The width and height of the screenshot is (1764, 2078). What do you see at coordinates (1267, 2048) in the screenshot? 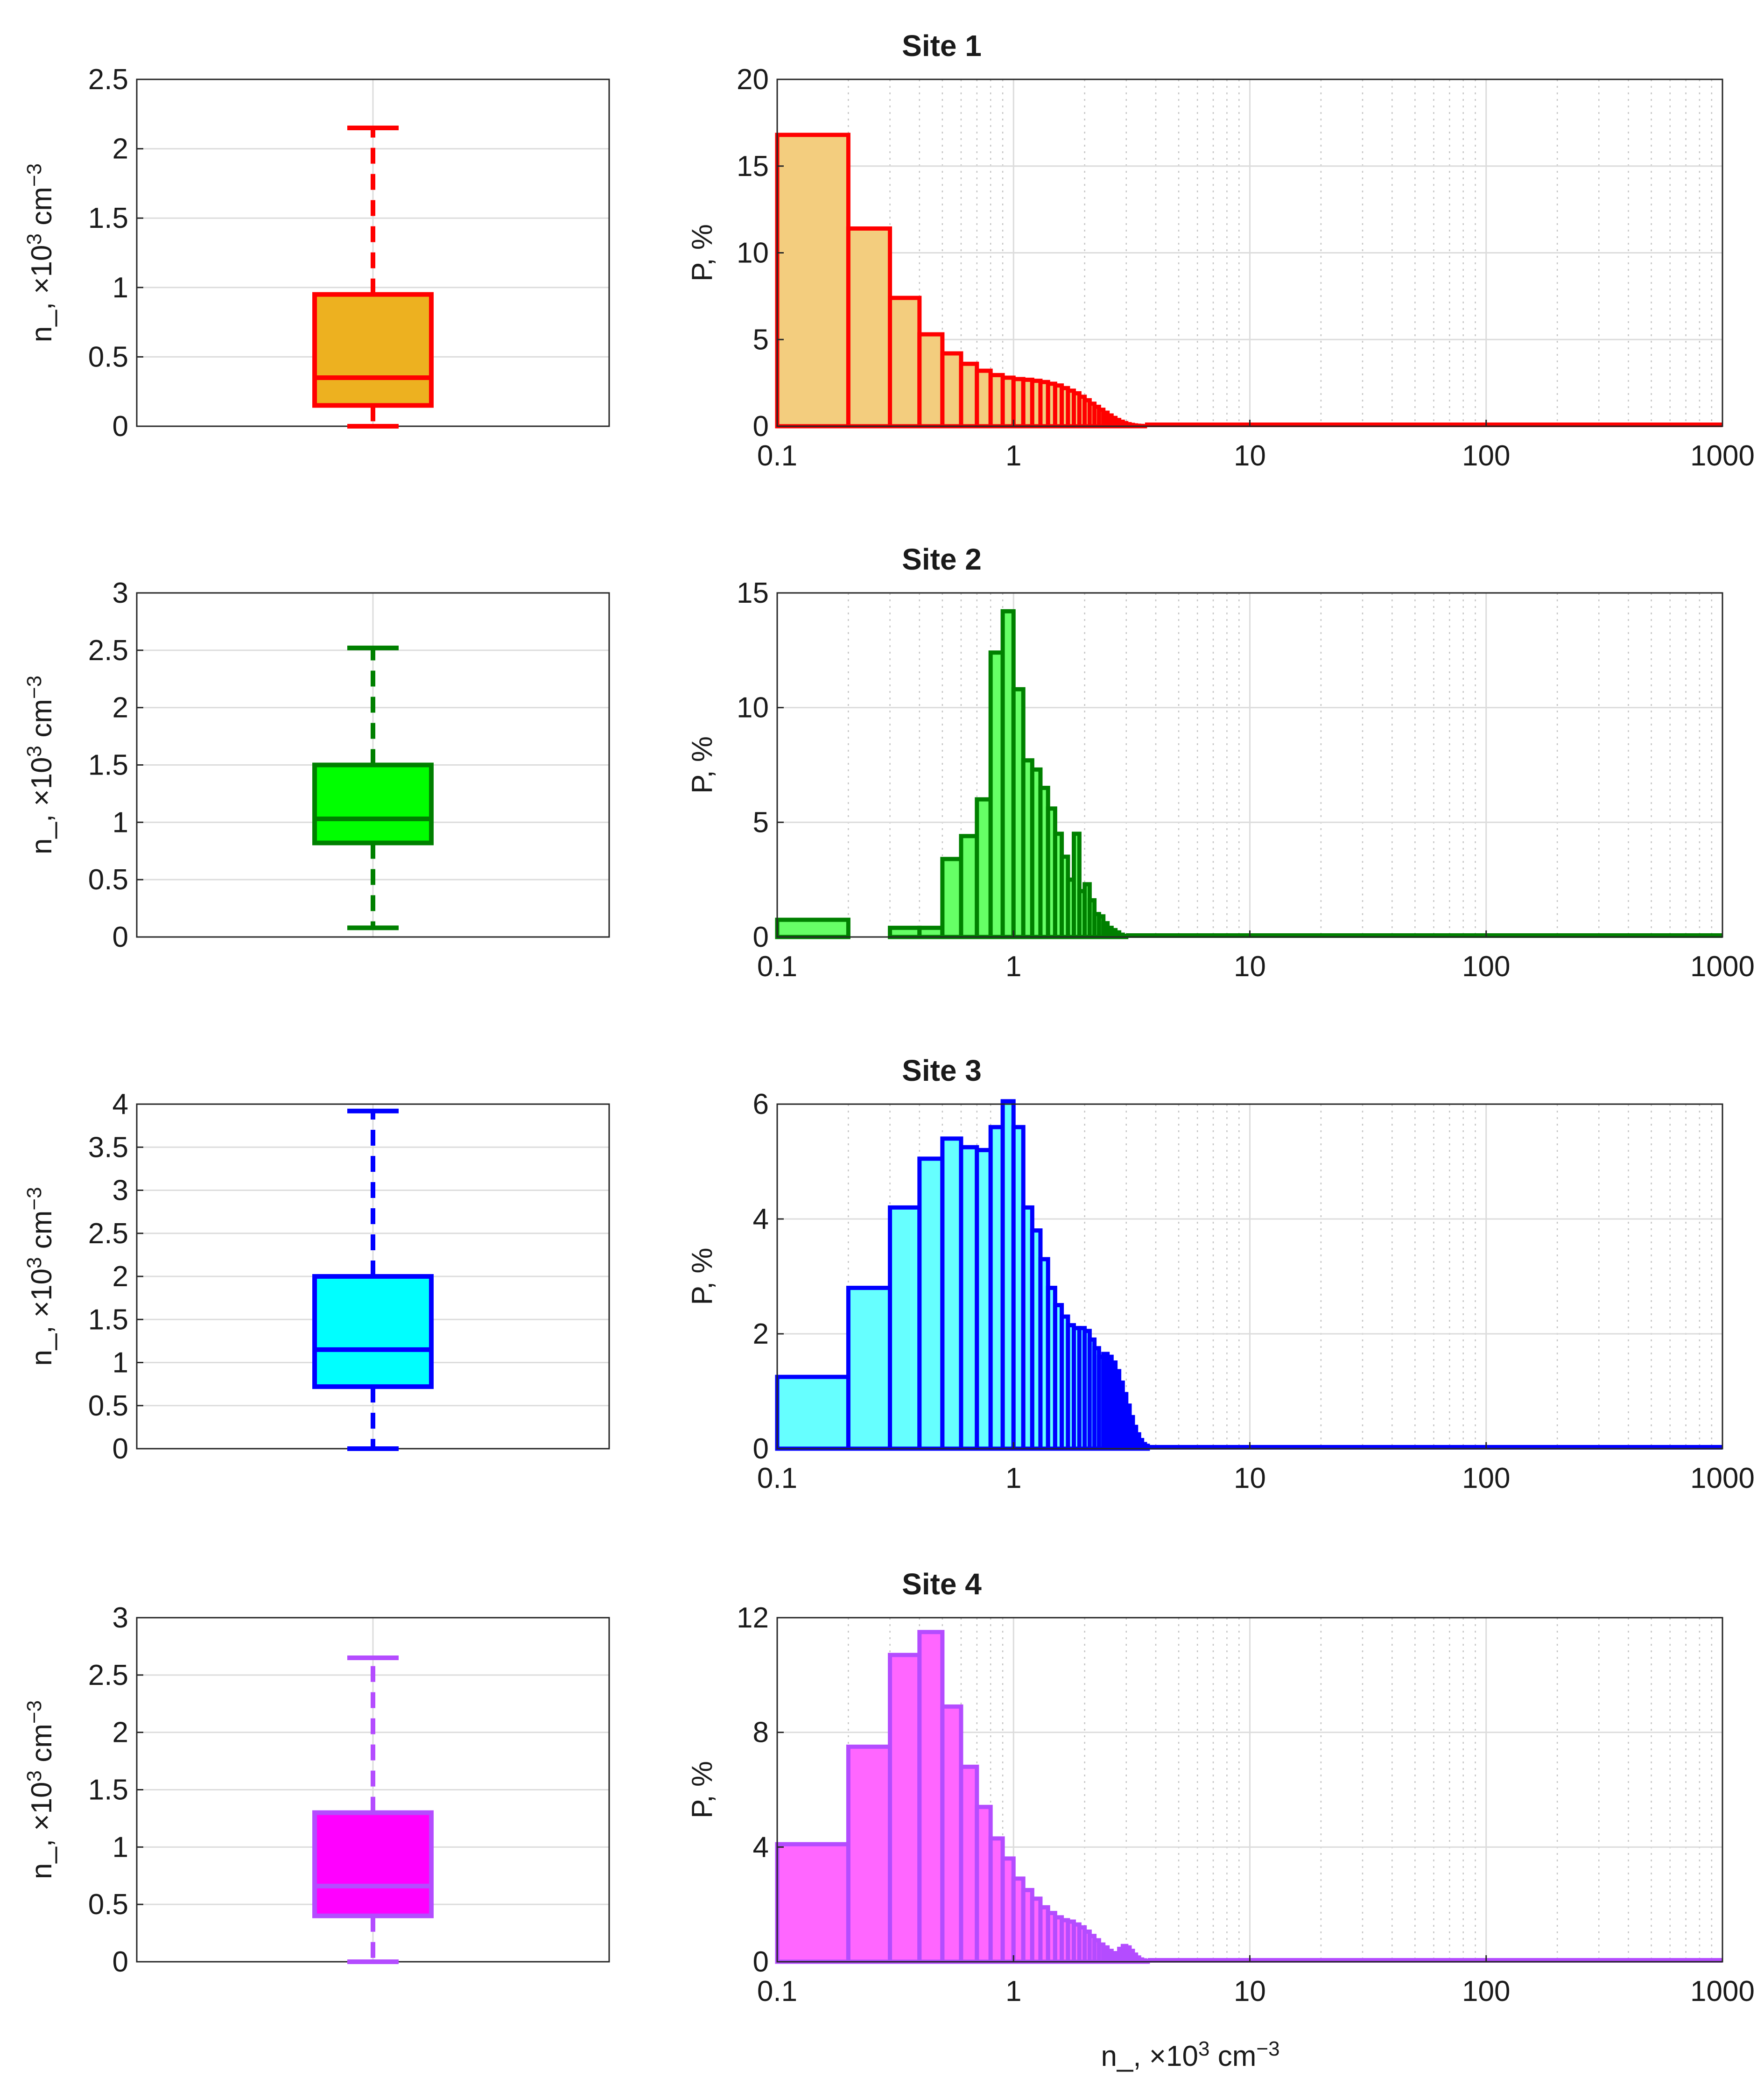
I see `x-axis-label-unit-exp: −3` at bounding box center [1267, 2048].